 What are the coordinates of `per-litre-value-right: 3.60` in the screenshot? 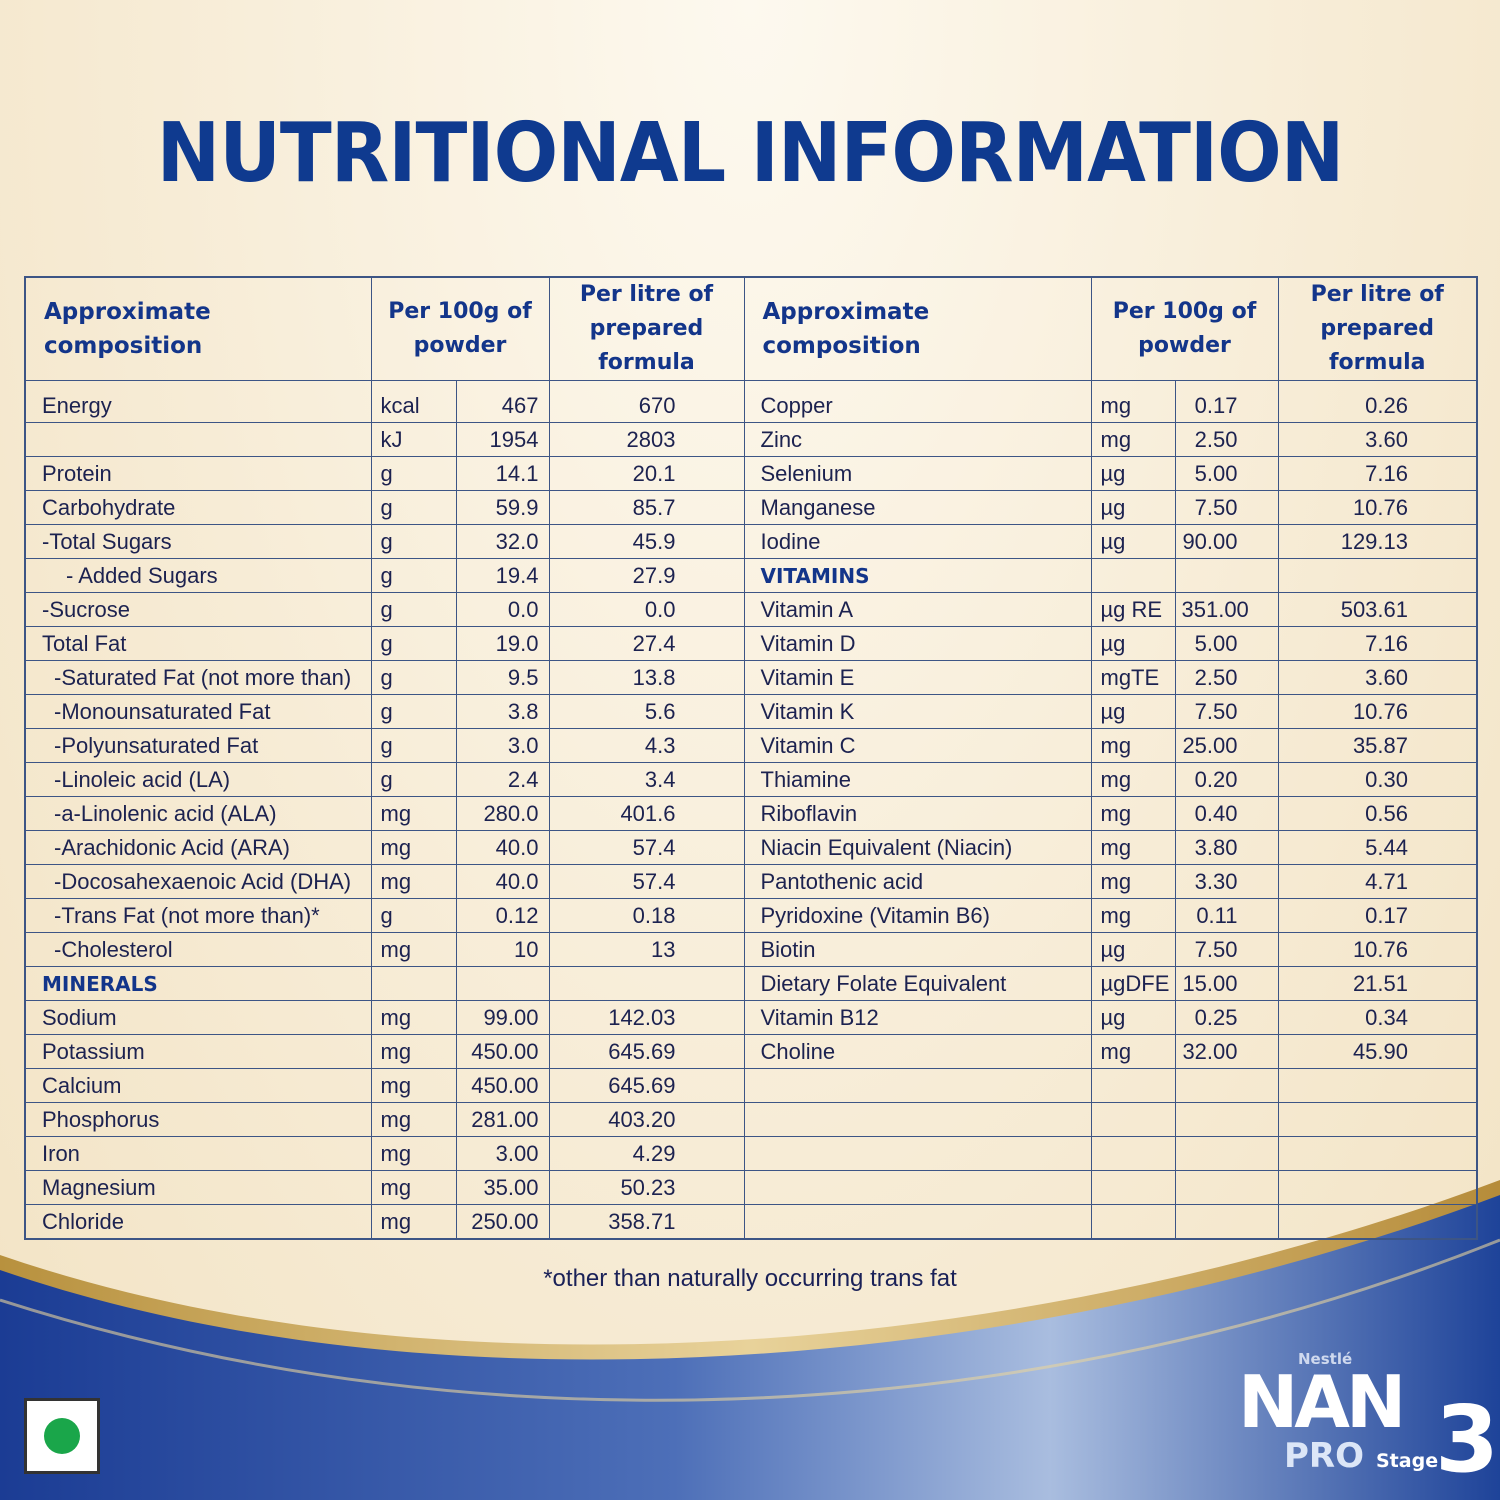 It's located at (1377, 439).